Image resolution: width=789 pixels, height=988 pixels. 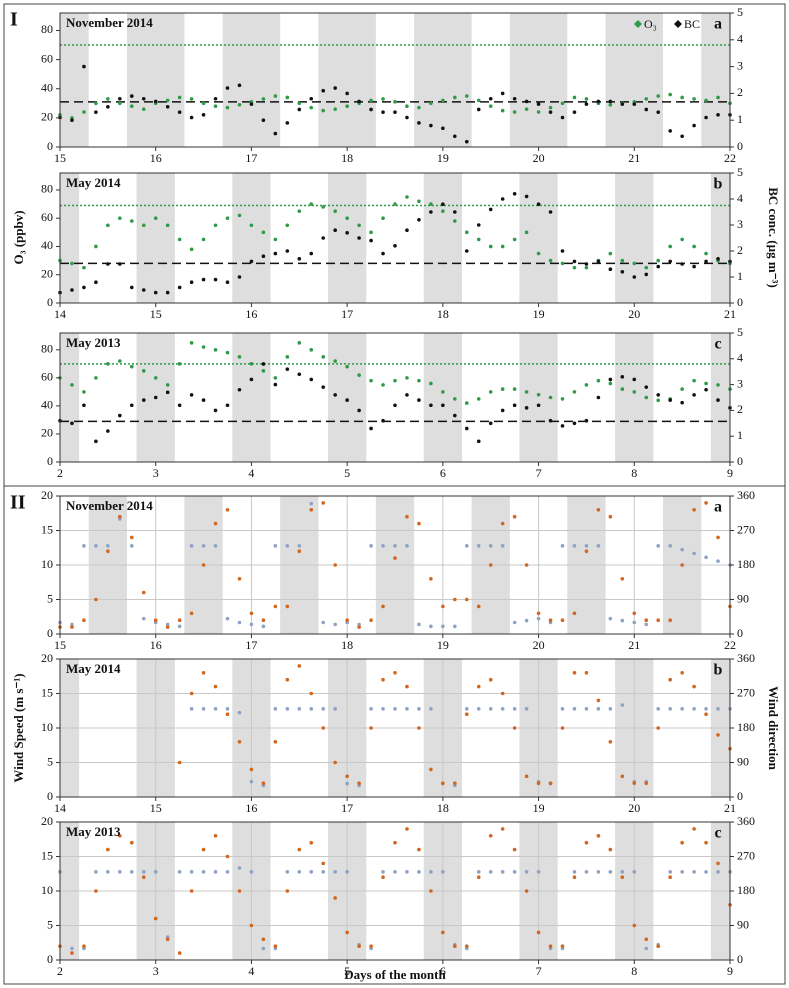 I want to click on x-axis-title: Days of the month, so click(x=395, y=974).